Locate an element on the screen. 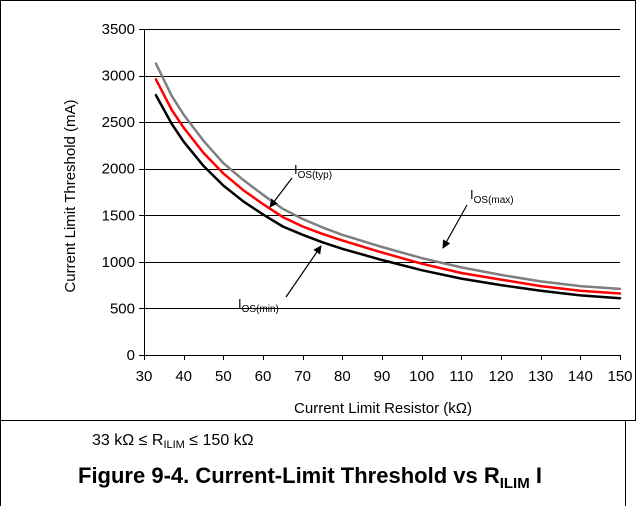 The height and width of the screenshot is (506, 636). x-tick-label: 40 is located at coordinates (183, 376).